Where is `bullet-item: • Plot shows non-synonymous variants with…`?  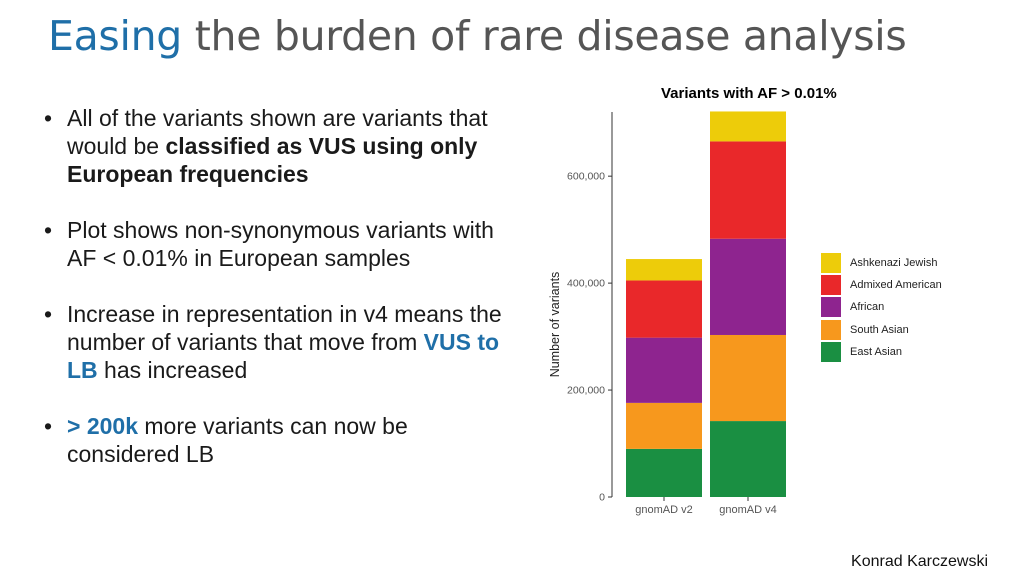 bullet-item: • Plot shows non-synonymous variants with… is located at coordinates (279, 244).